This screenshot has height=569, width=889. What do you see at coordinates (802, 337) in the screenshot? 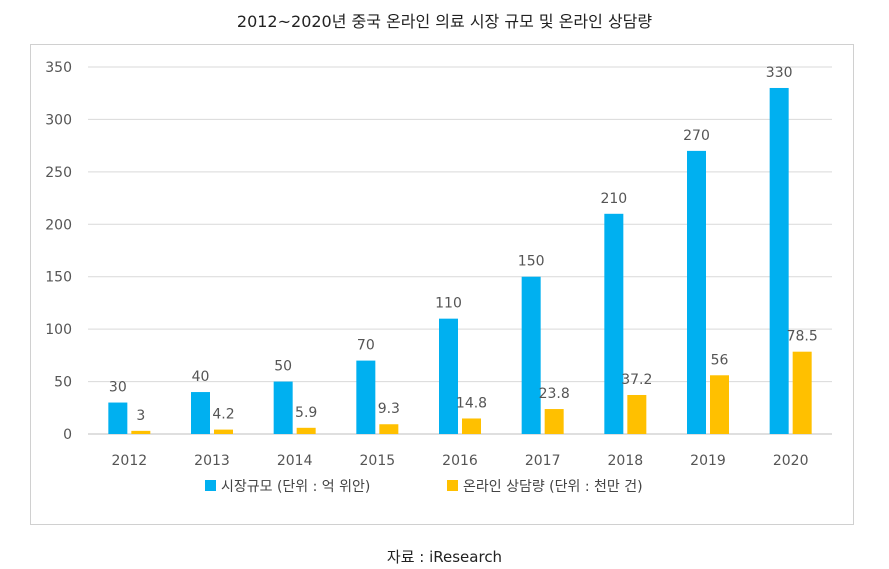
I see `data-label-consultations: 78.5` at bounding box center [802, 337].